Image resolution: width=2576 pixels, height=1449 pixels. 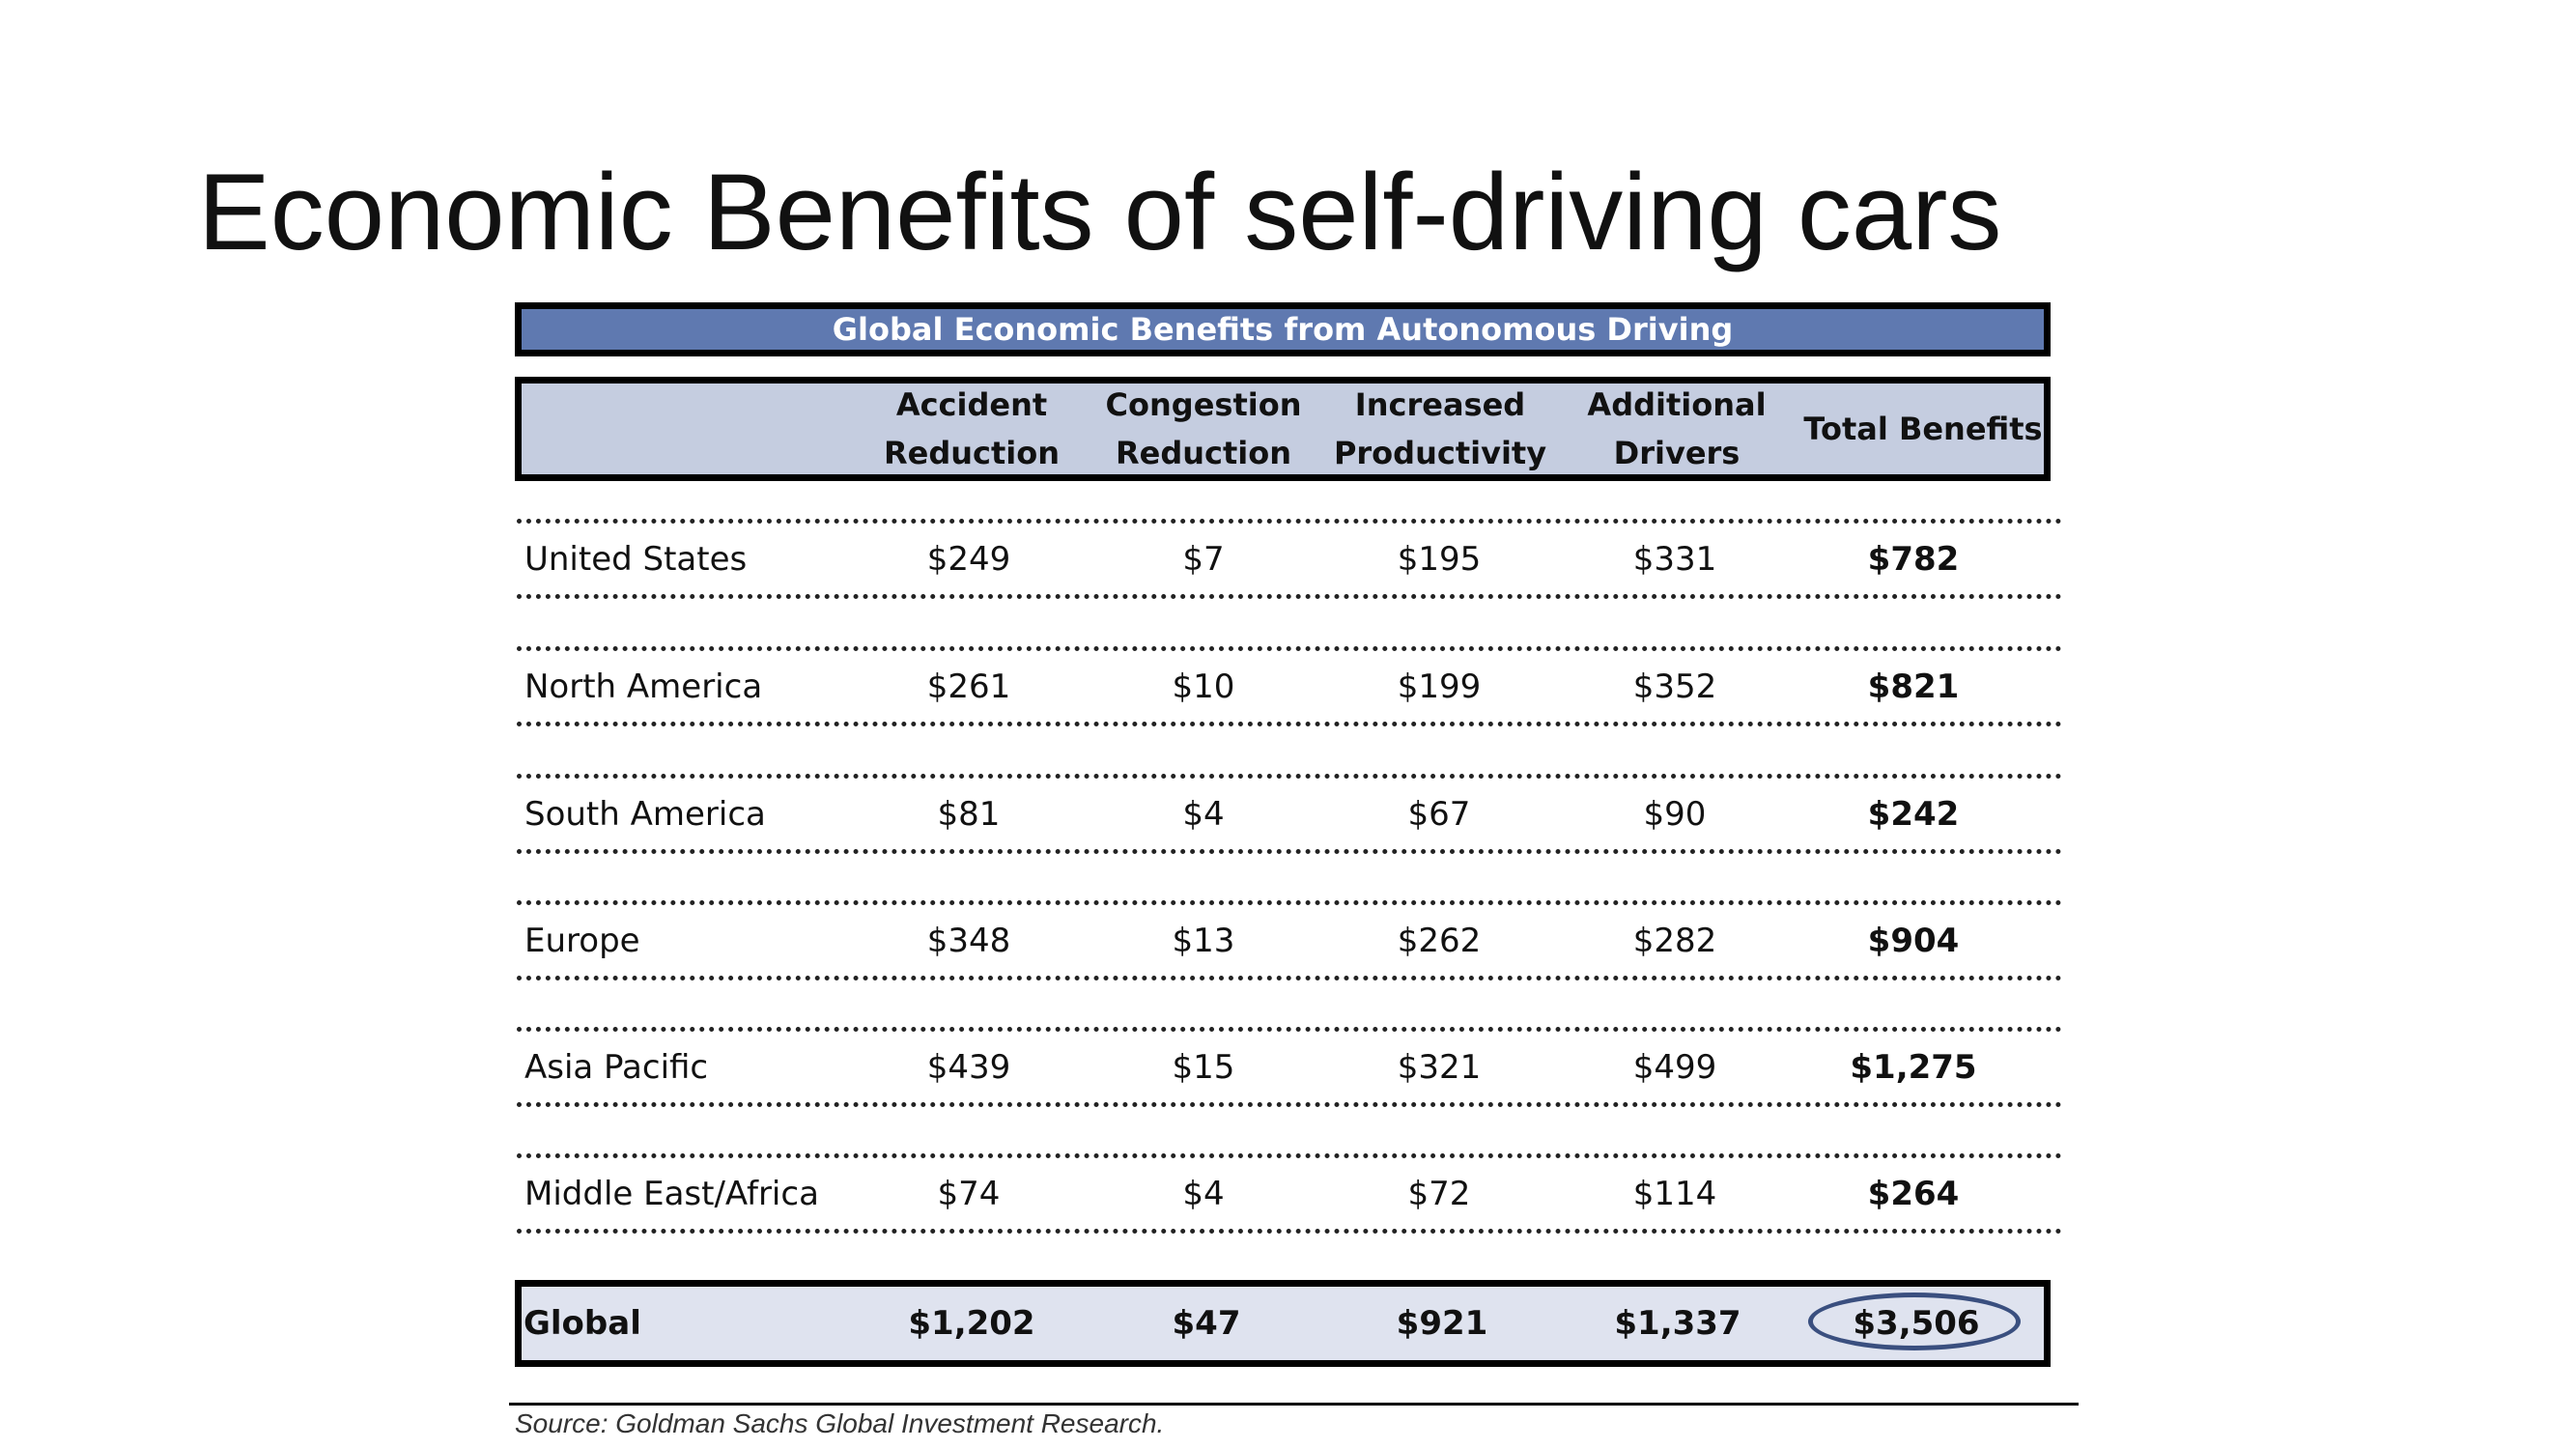 I want to click on cell-increased-productivity: $67, so click(x=1439, y=814).